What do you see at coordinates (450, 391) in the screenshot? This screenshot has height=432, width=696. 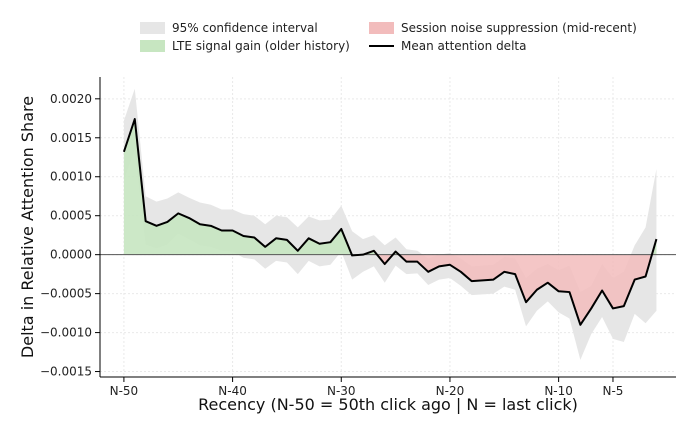 I see `x-tick-label-3: N-20` at bounding box center [450, 391].